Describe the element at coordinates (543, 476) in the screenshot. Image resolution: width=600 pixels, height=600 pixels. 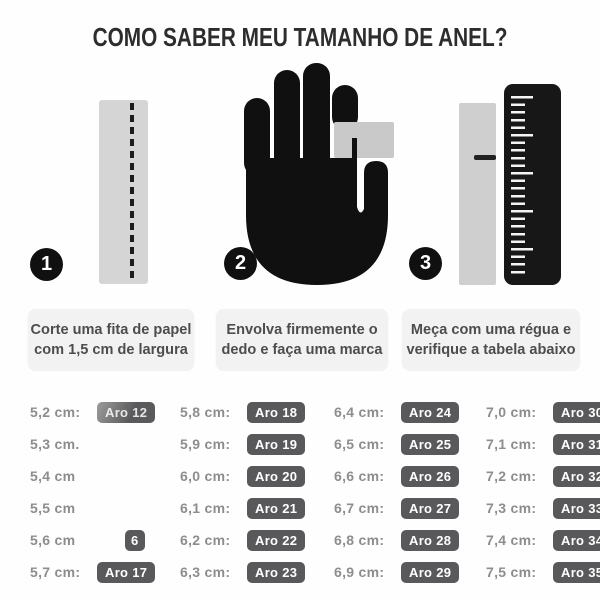
I see `table-row: 7,2 cm: Aro 32` at that location.